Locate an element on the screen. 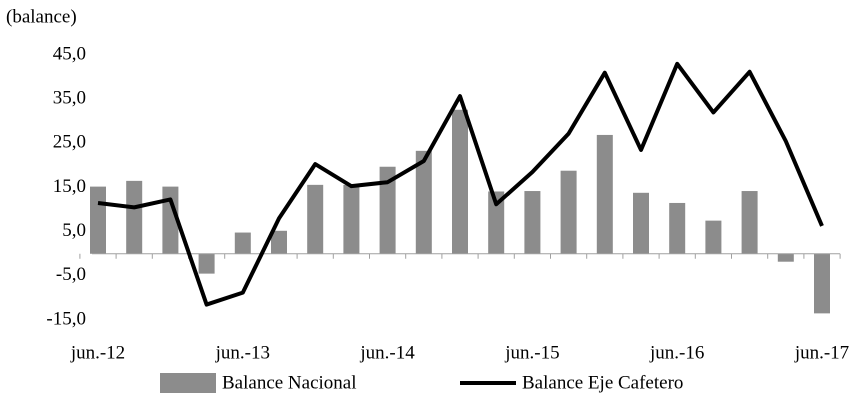 This screenshot has height=402, width=863. x-tick-label: jun.-15 is located at coordinates (531, 352).